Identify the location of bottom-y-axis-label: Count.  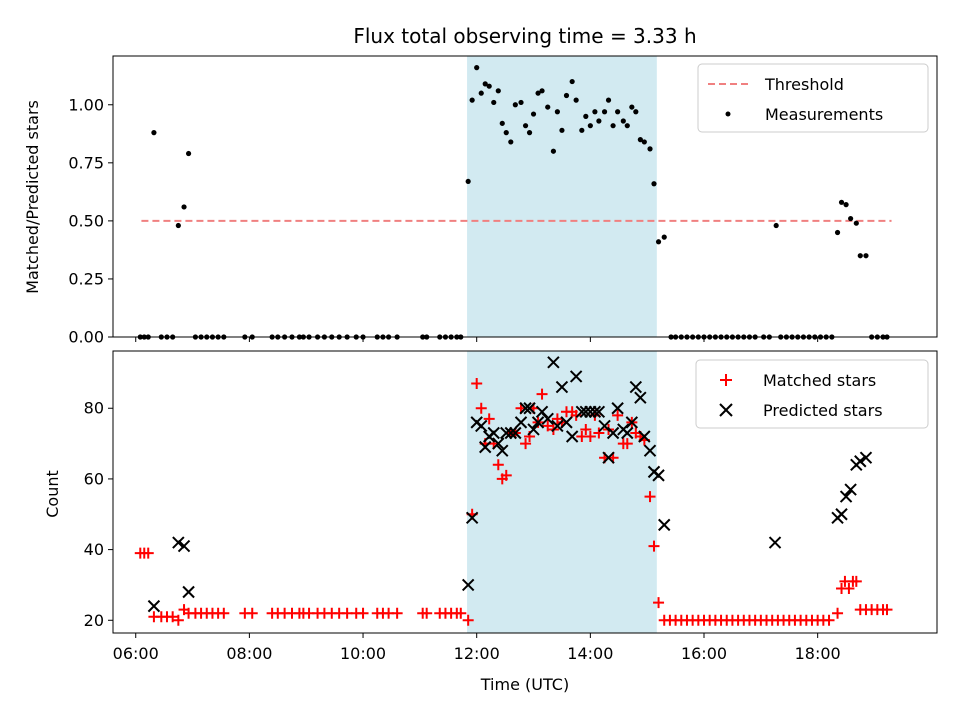
(52, 494).